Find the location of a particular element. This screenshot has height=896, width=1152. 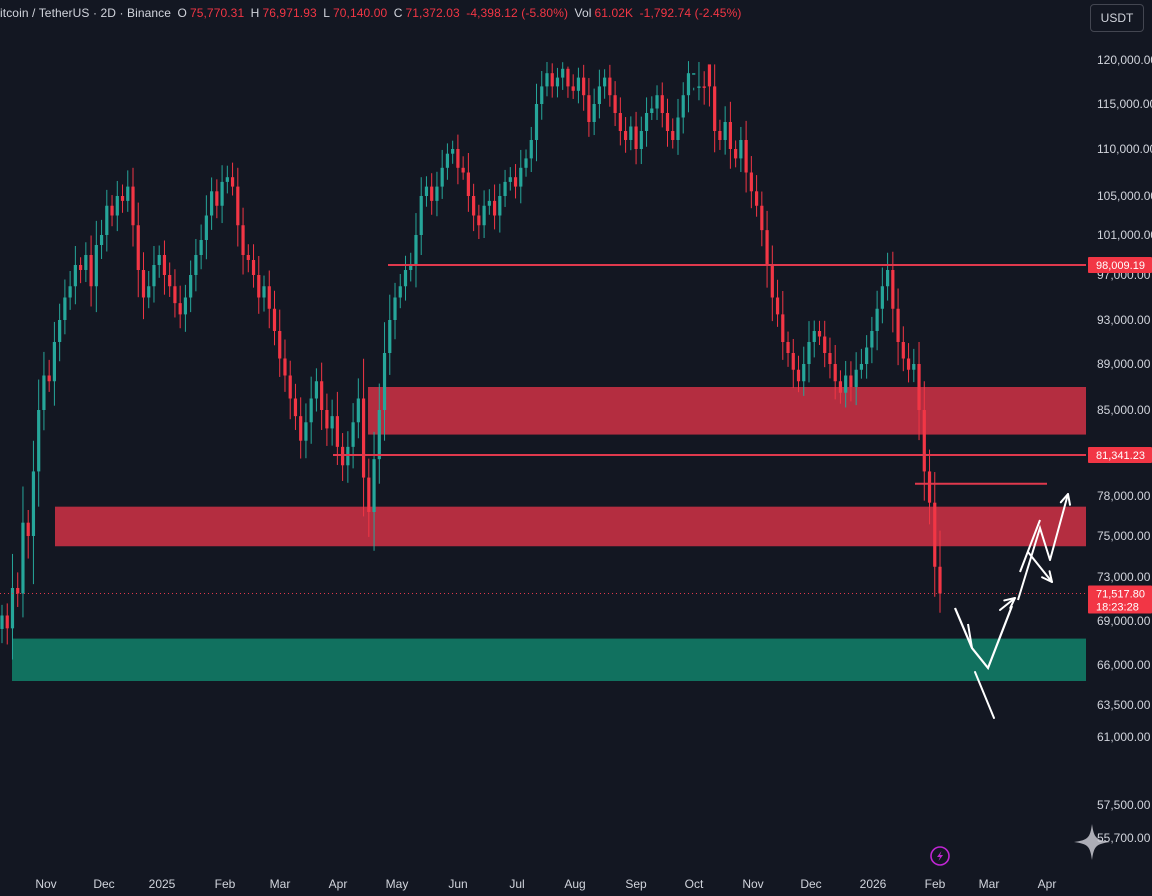

projection-wave is located at coordinates (1034, 562).